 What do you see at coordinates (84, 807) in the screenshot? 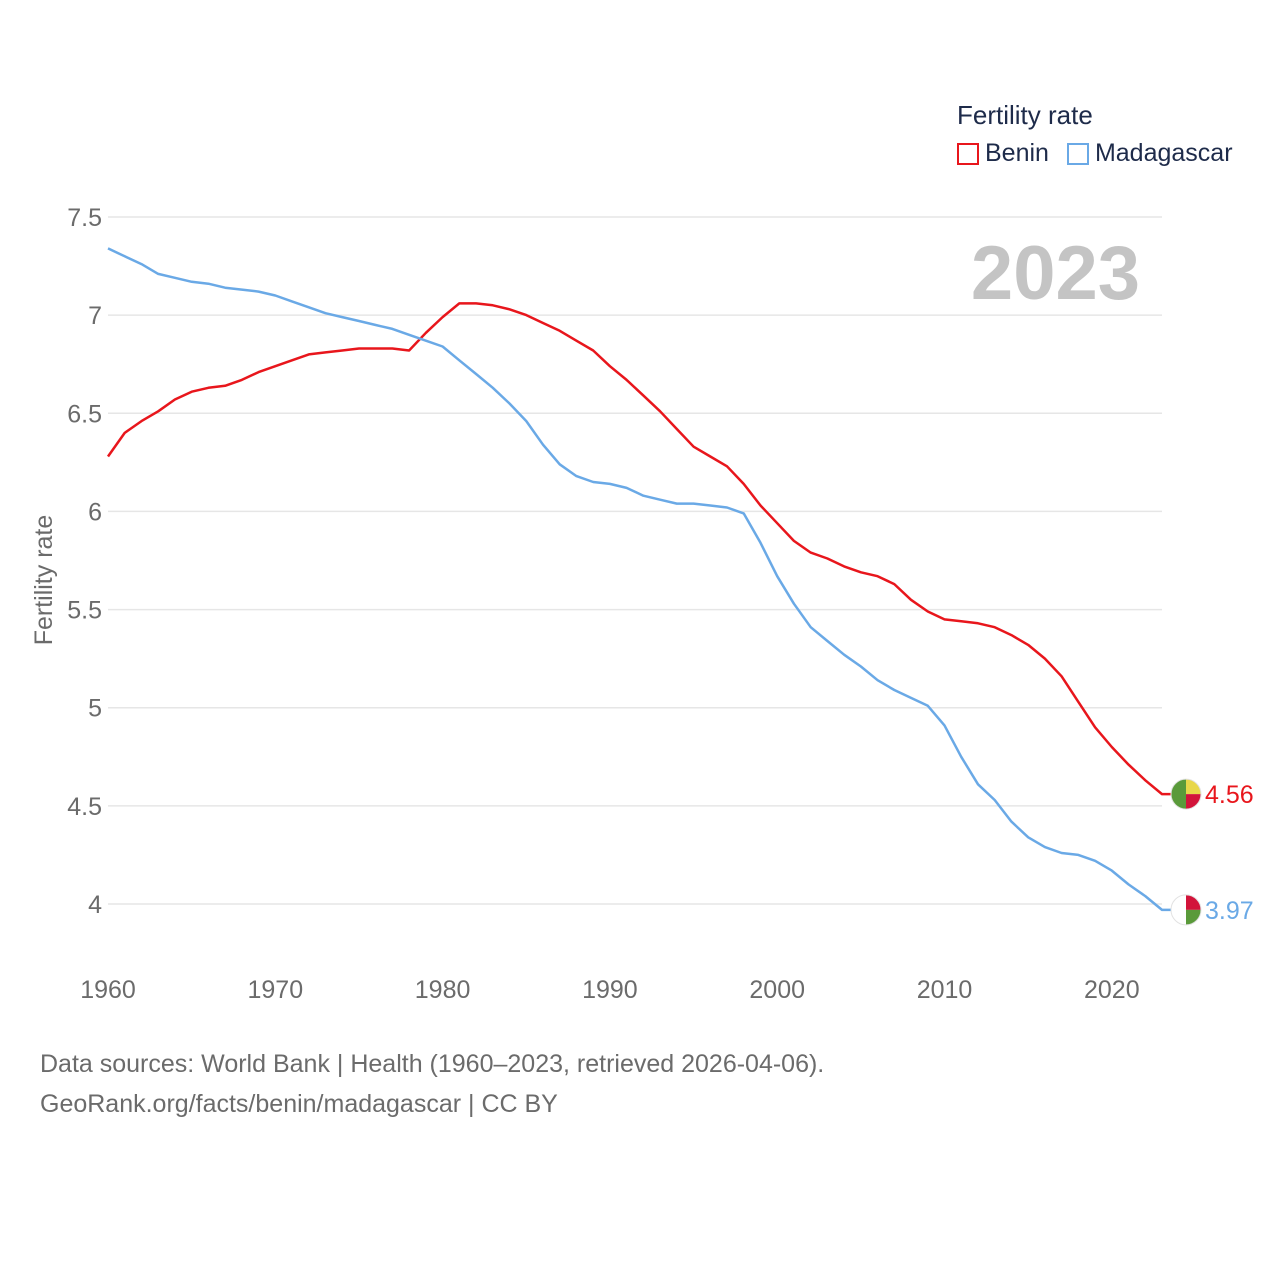
I see `y-tick-label: 4.5` at bounding box center [84, 807].